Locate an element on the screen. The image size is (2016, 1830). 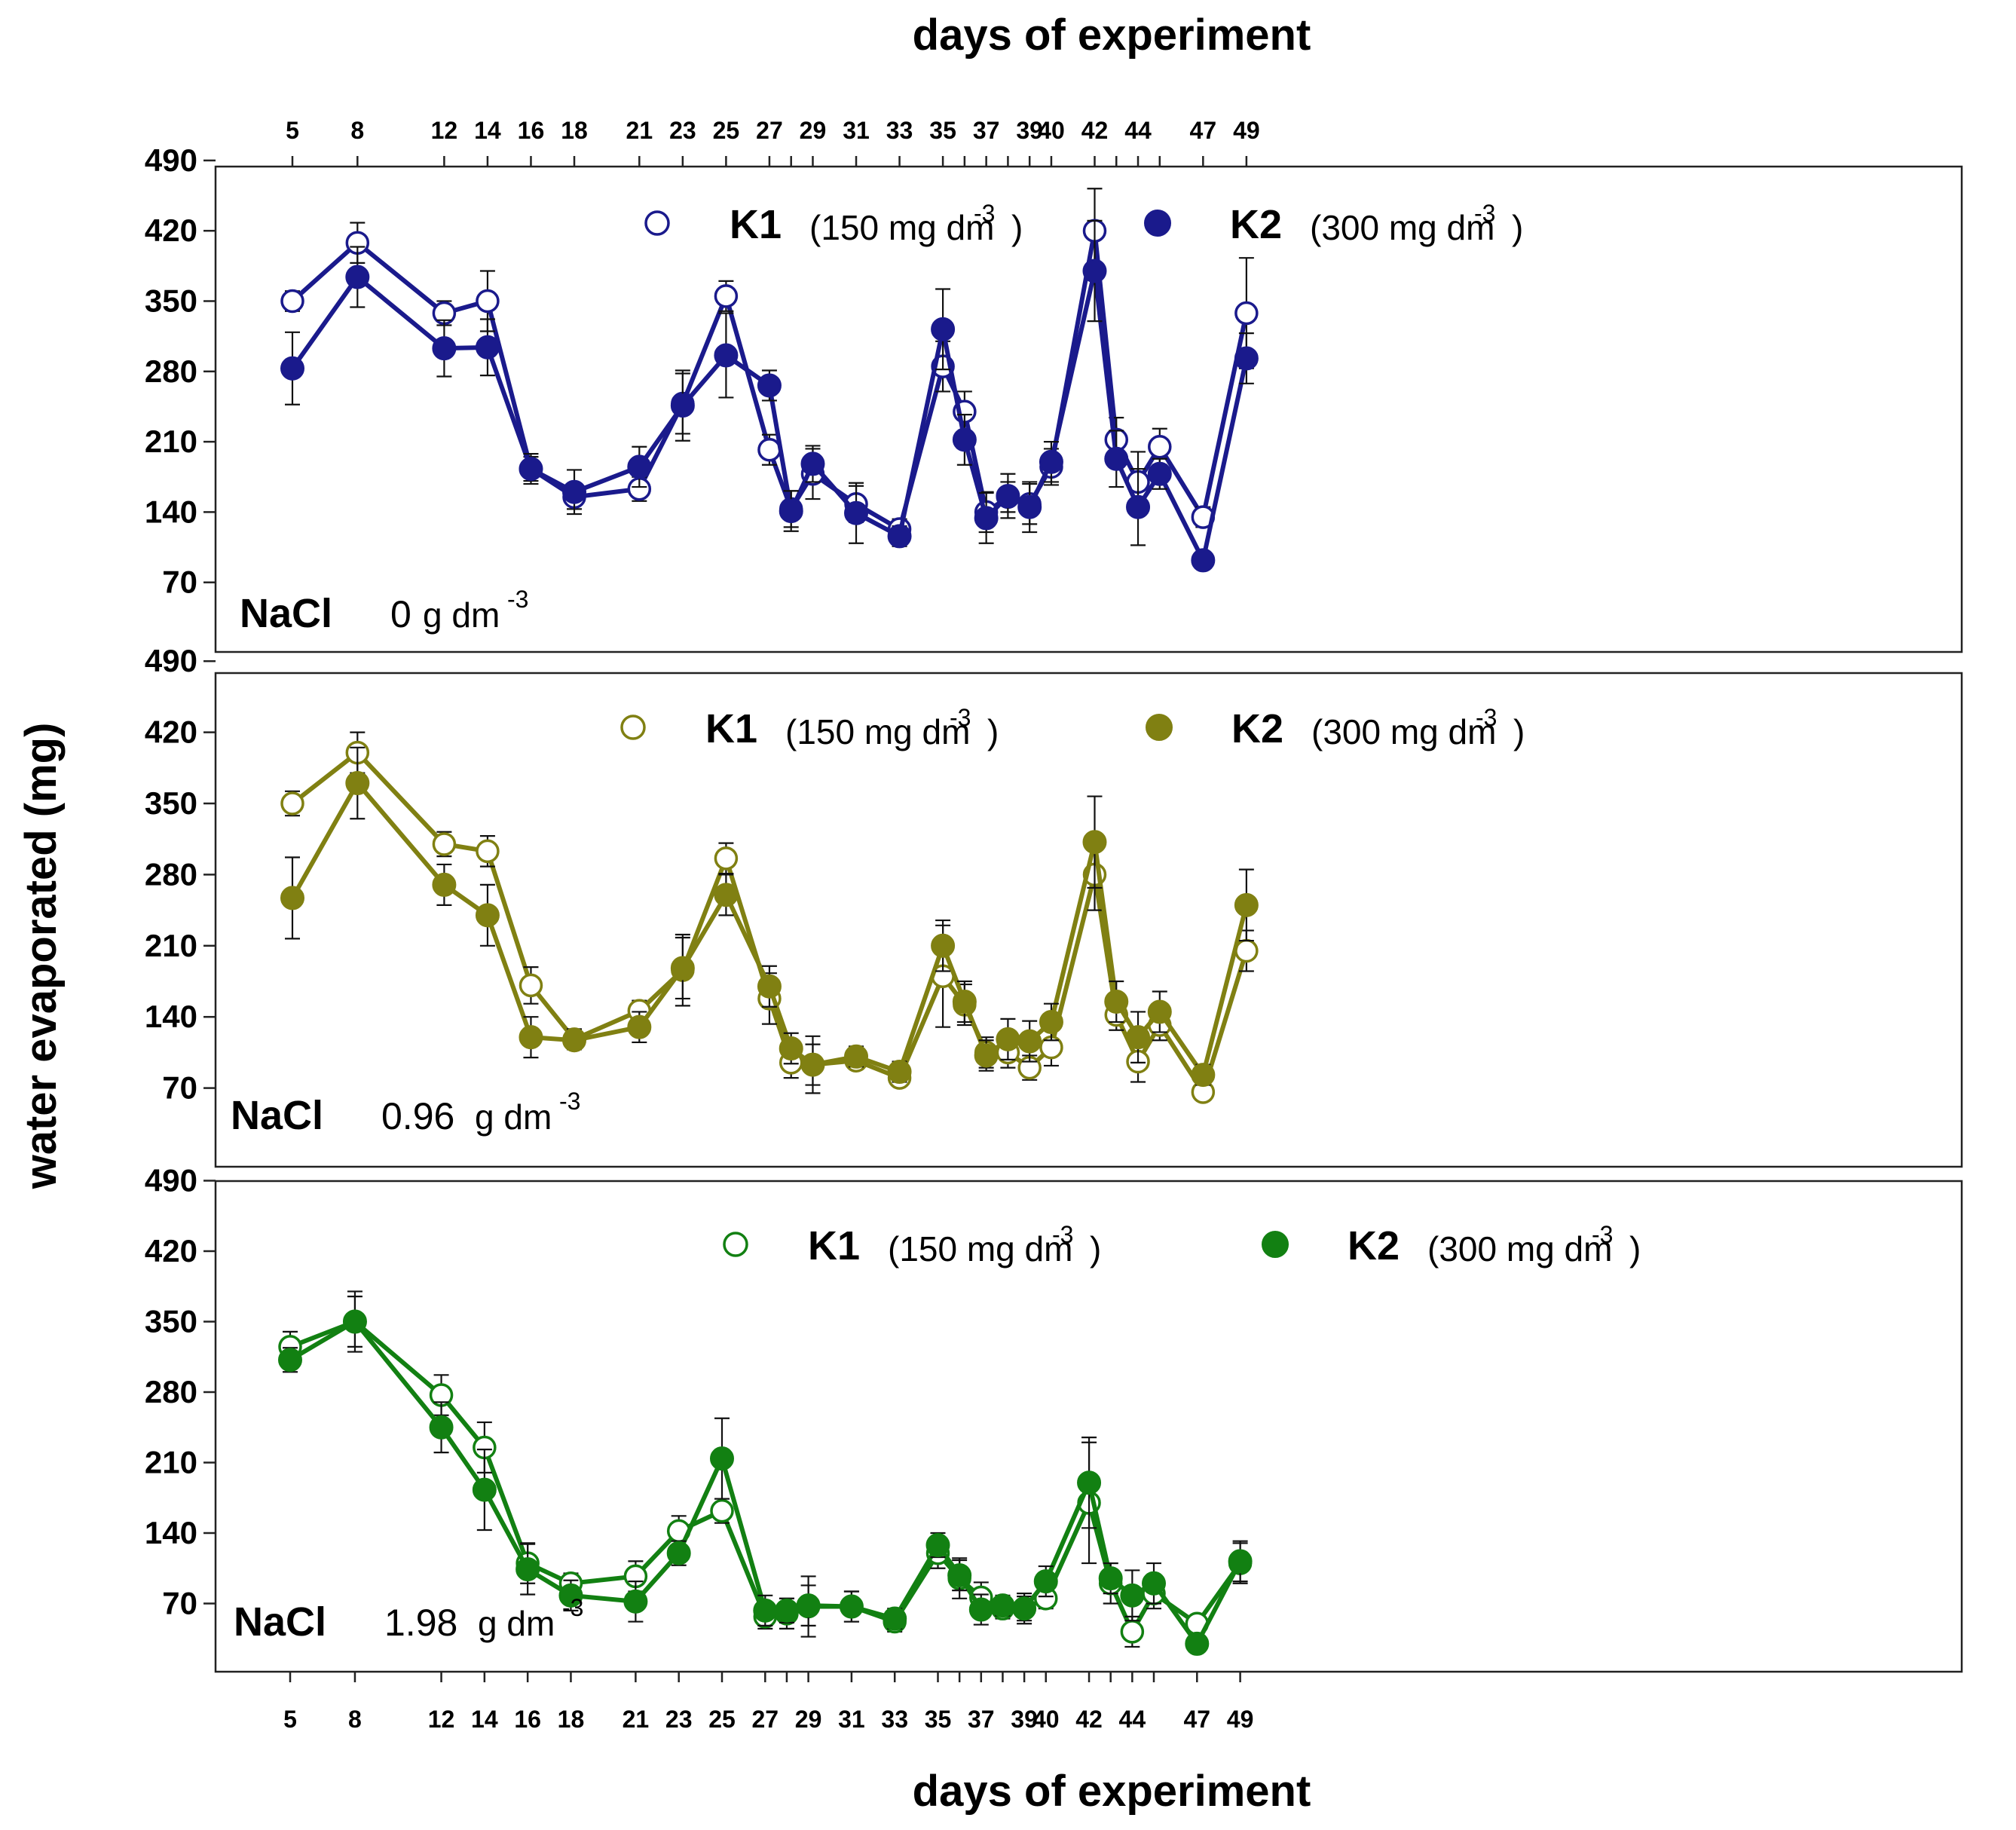
nacl-name: NaCl is located at coordinates (280, 1622).